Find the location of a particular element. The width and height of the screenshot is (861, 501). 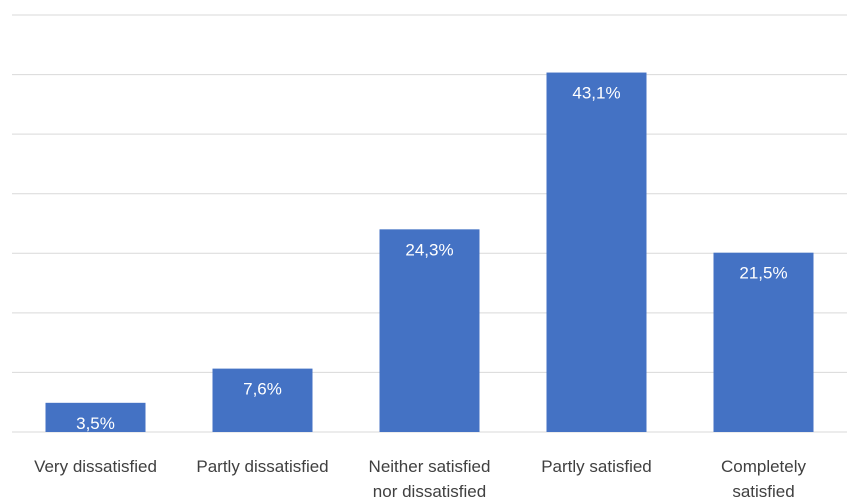

category-label: Partly satisfied is located at coordinates (596, 466).